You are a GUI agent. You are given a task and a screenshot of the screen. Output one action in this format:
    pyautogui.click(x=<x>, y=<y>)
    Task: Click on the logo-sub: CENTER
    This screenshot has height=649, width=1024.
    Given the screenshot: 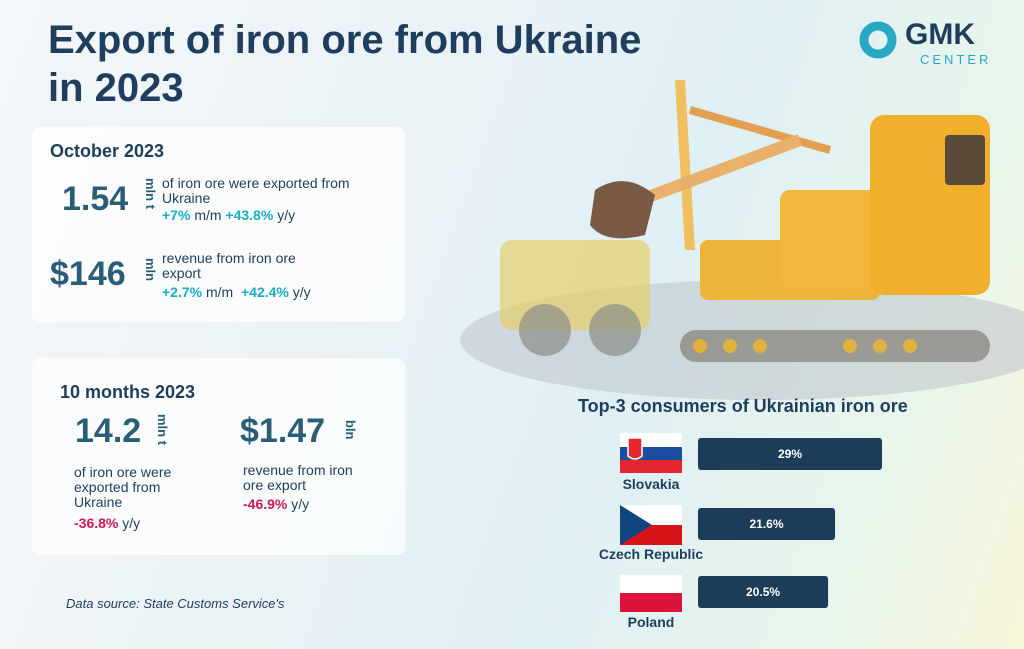 What is the action you would take?
    pyautogui.click(x=956, y=59)
    